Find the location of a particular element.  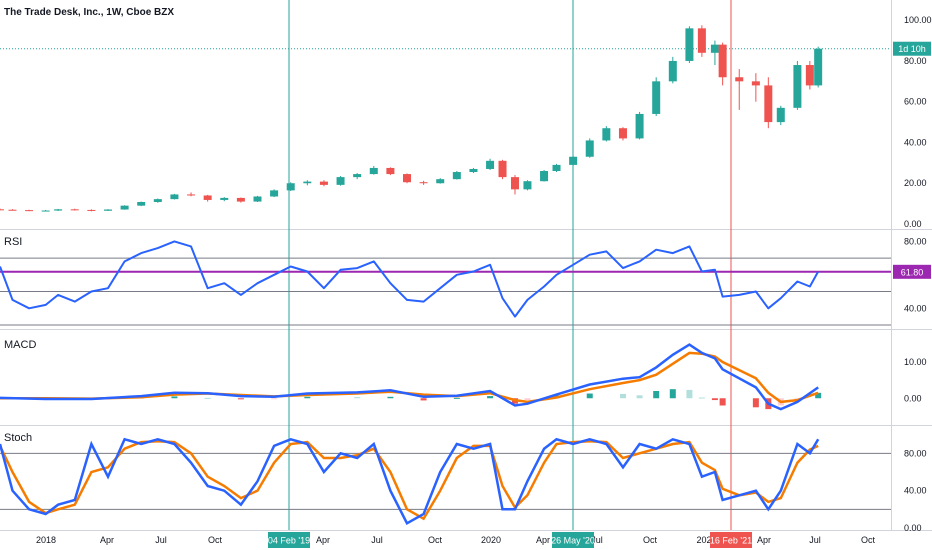

y-tick-label: 60.00 is located at coordinates (915, 102).